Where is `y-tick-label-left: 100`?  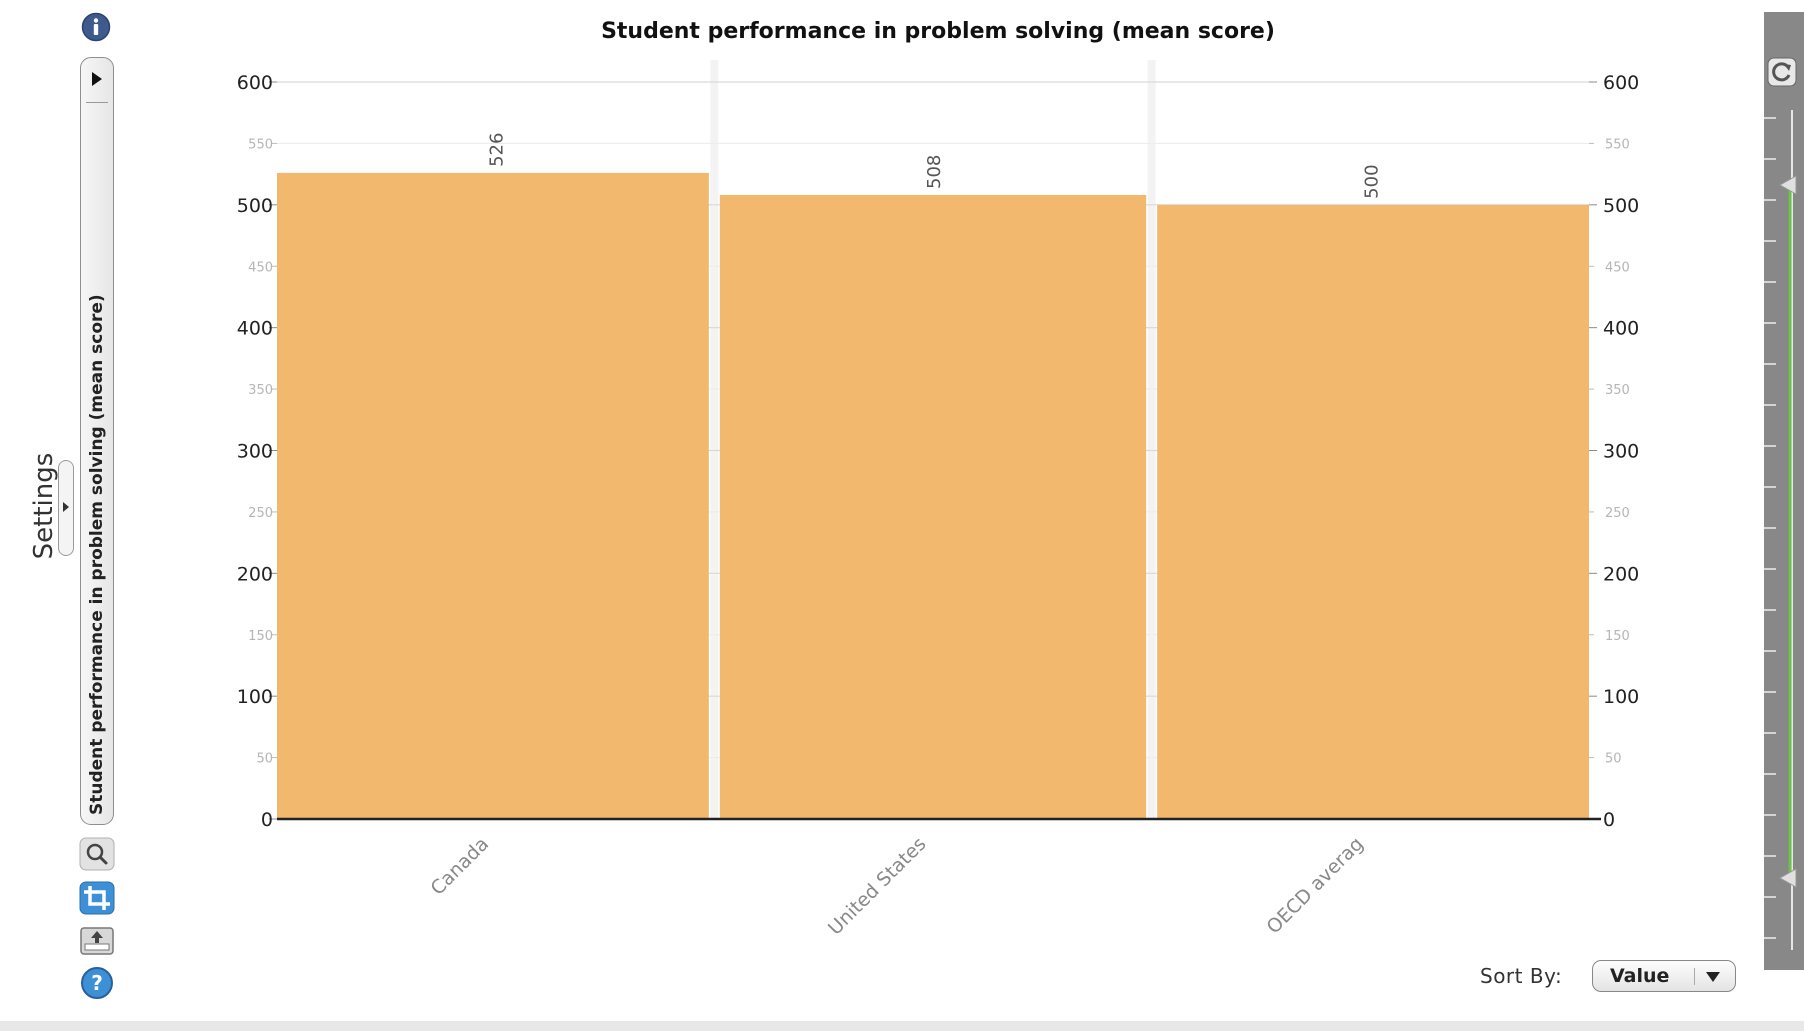 y-tick-label-left: 100 is located at coordinates (255, 697).